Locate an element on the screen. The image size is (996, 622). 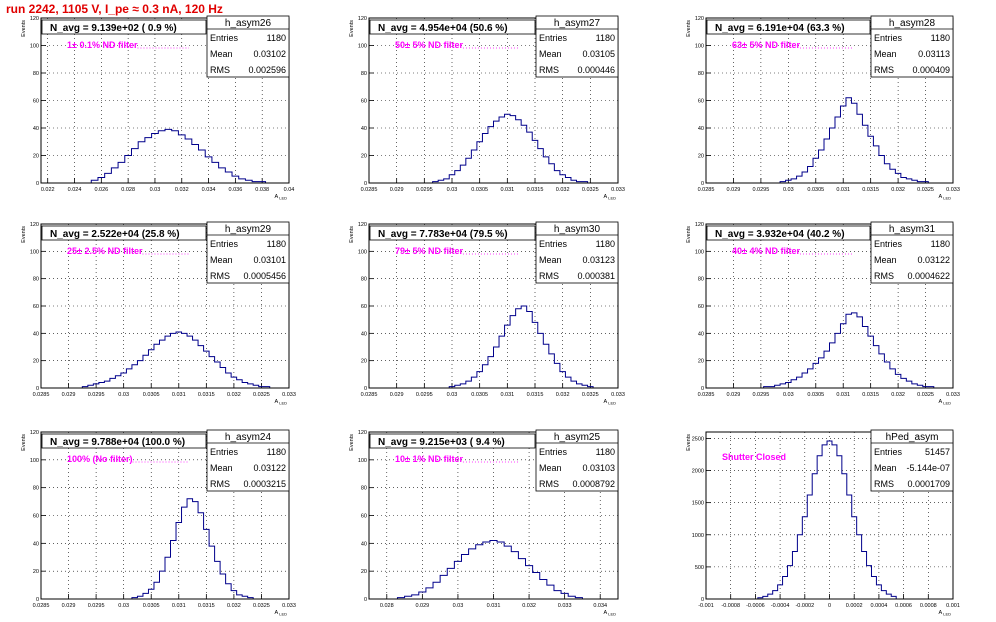
x-tick-label: 0.0295 is located at coordinates (96, 606).